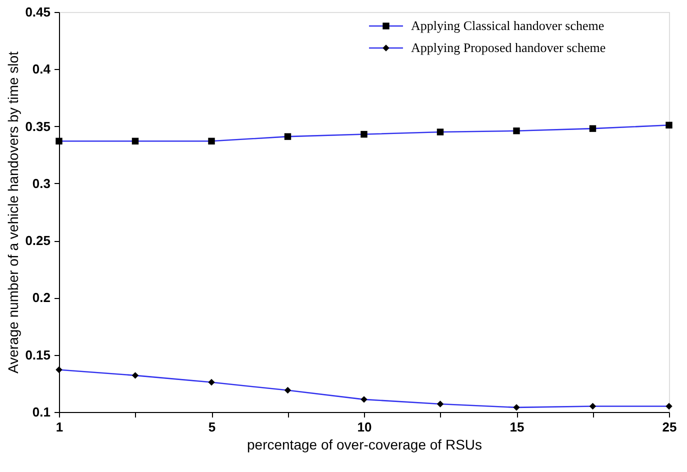 This screenshot has height=472, width=687. Describe the element at coordinates (37, 126) in the screenshot. I see `y-tick-label: 0.35` at that location.